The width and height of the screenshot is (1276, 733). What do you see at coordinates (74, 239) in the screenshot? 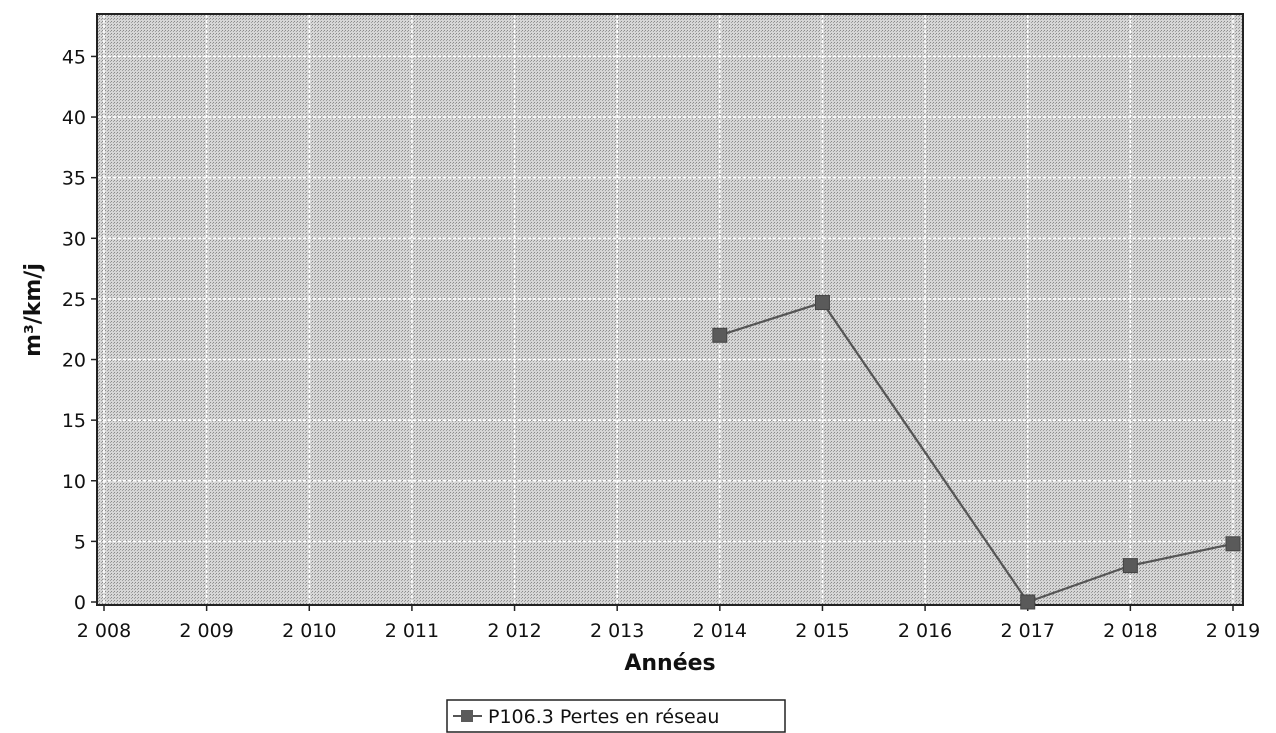
I see `y-tick-label: 30` at bounding box center [74, 239].